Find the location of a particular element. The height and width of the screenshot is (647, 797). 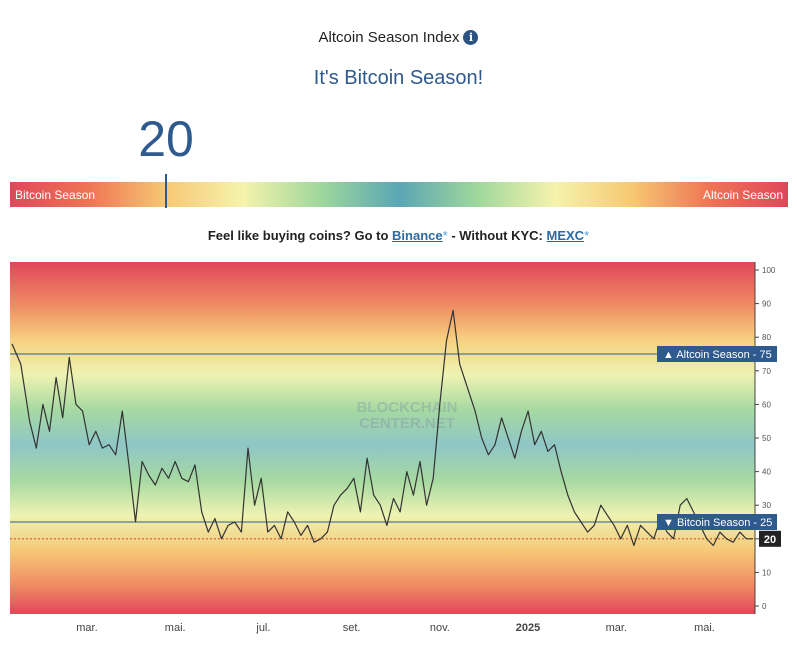

y-tick-label: 10 is located at coordinates (766, 572).